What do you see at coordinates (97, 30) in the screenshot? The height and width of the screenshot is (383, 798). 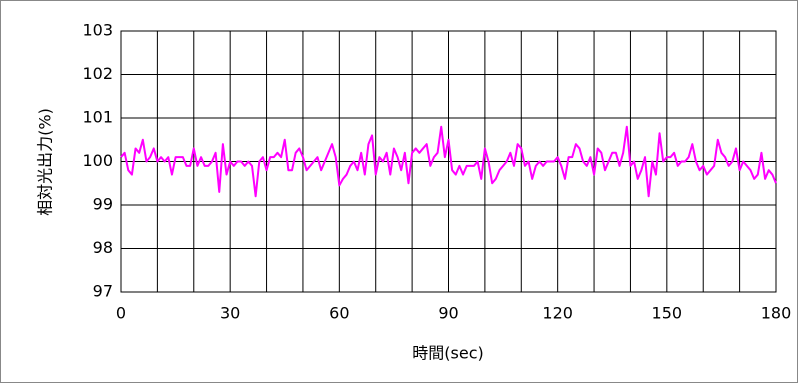 I see `y-tick-label: 103` at bounding box center [97, 30].